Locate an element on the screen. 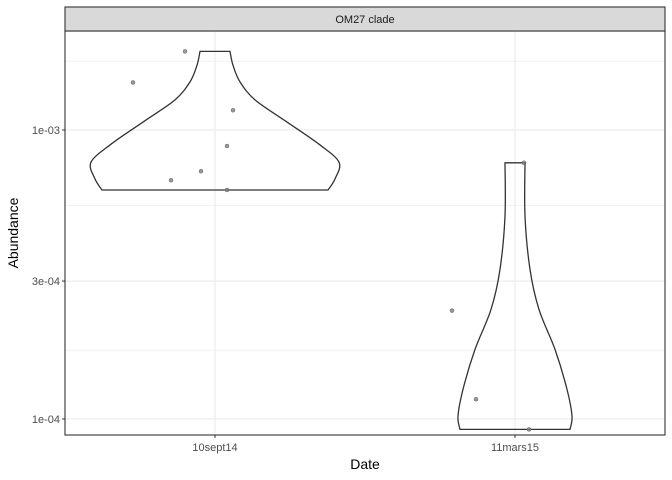  violin-11mars15 is located at coordinates (515, 296).